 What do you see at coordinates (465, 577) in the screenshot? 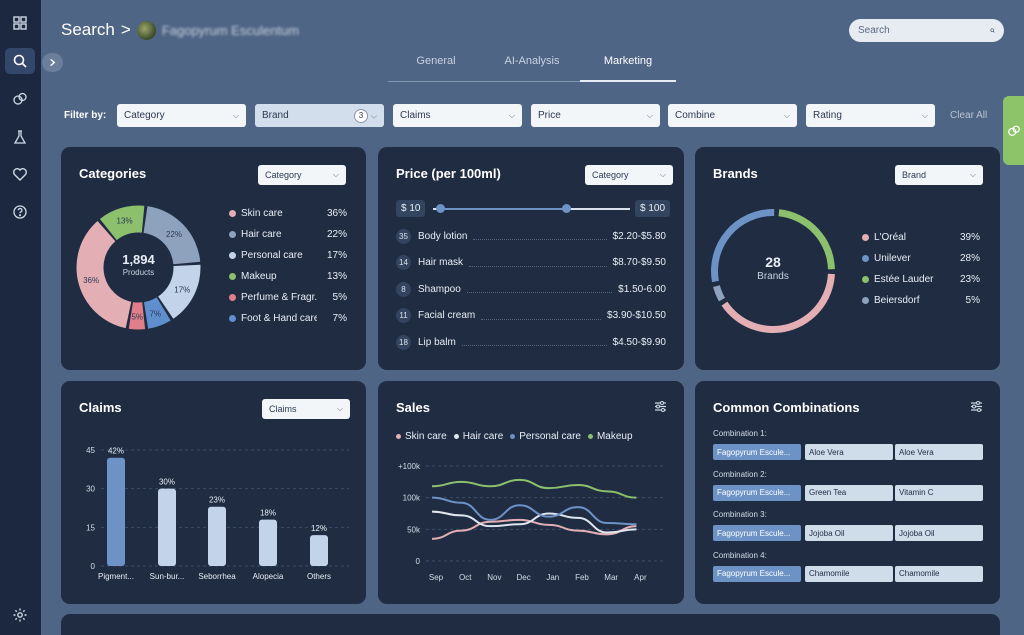
I see `sales-xtick: Oct` at bounding box center [465, 577].